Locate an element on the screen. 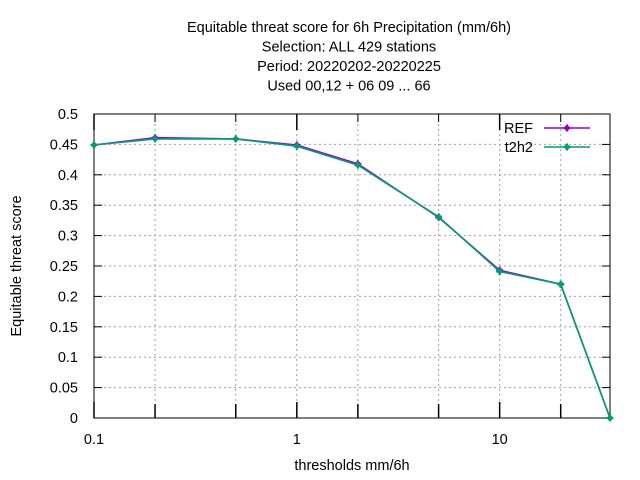 The width and height of the screenshot is (640, 480). y-axis-label: Equitable threat score is located at coordinates (17, 265).